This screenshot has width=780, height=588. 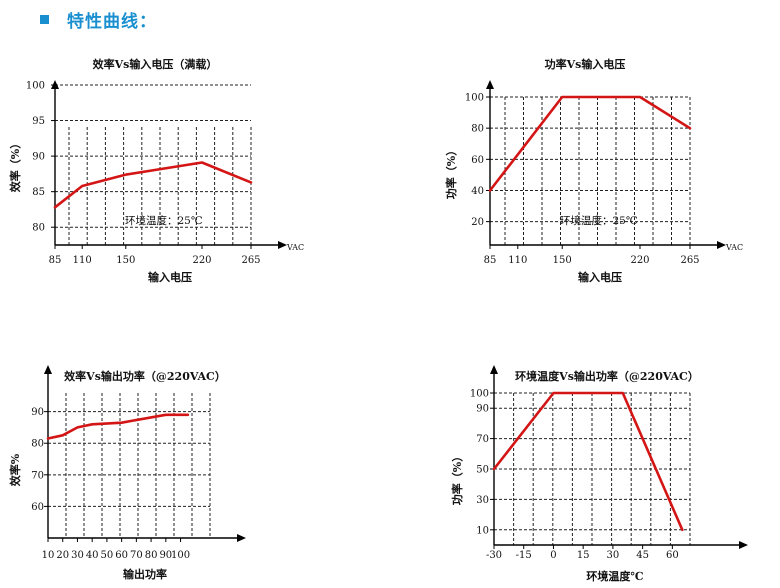 What do you see at coordinates (15, 469) in the screenshot?
I see `y-axis-title: 效率%` at bounding box center [15, 469].